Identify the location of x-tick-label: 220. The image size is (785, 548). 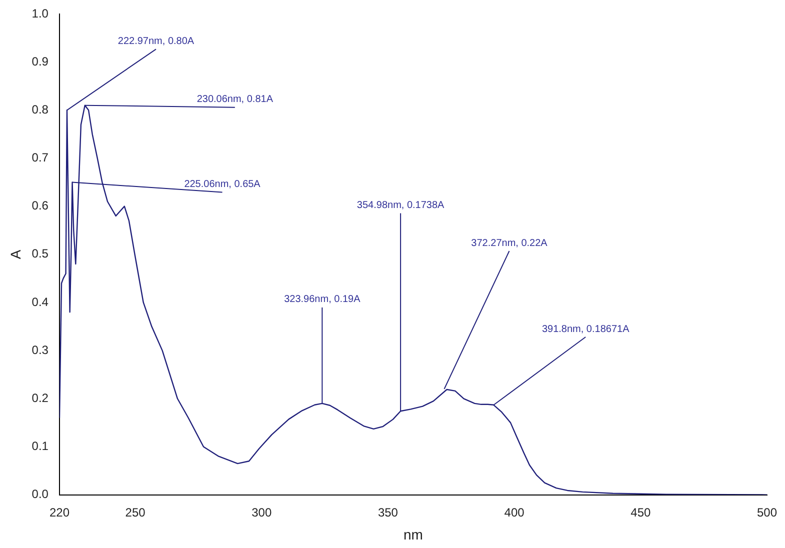
(59, 512).